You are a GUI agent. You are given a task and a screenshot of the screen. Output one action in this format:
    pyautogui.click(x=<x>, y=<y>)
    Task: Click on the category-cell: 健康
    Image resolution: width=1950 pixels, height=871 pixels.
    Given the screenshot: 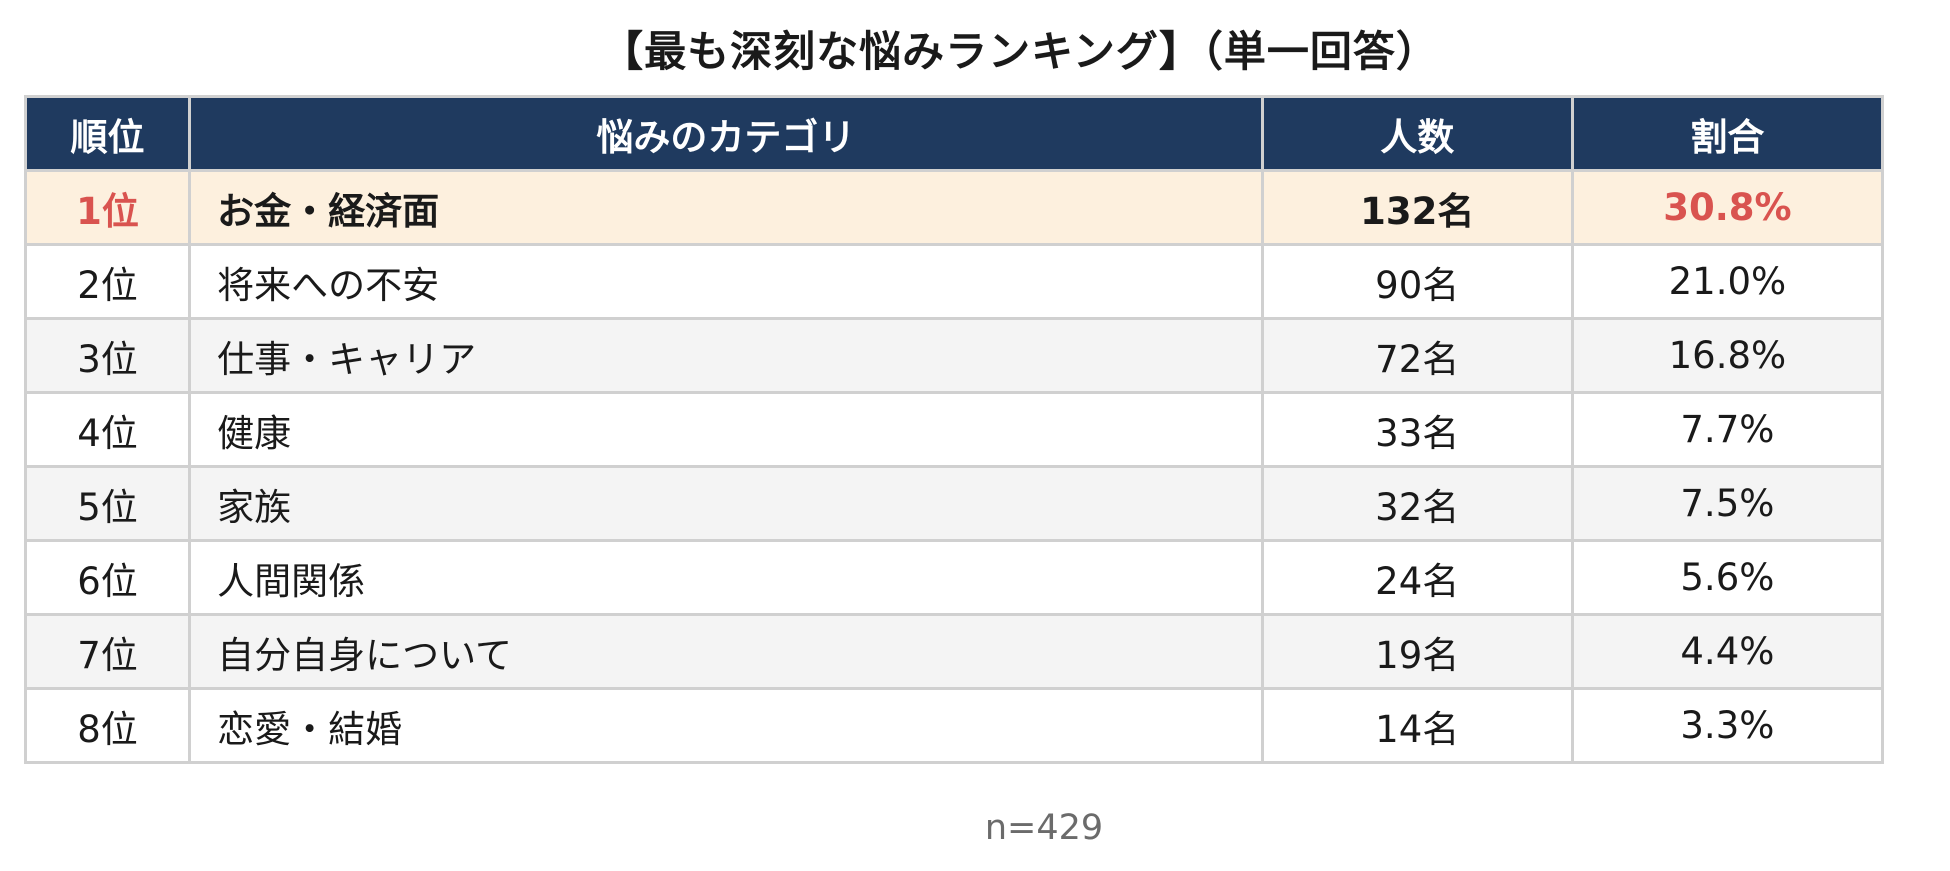 What is the action you would take?
    pyautogui.click(x=726, y=429)
    